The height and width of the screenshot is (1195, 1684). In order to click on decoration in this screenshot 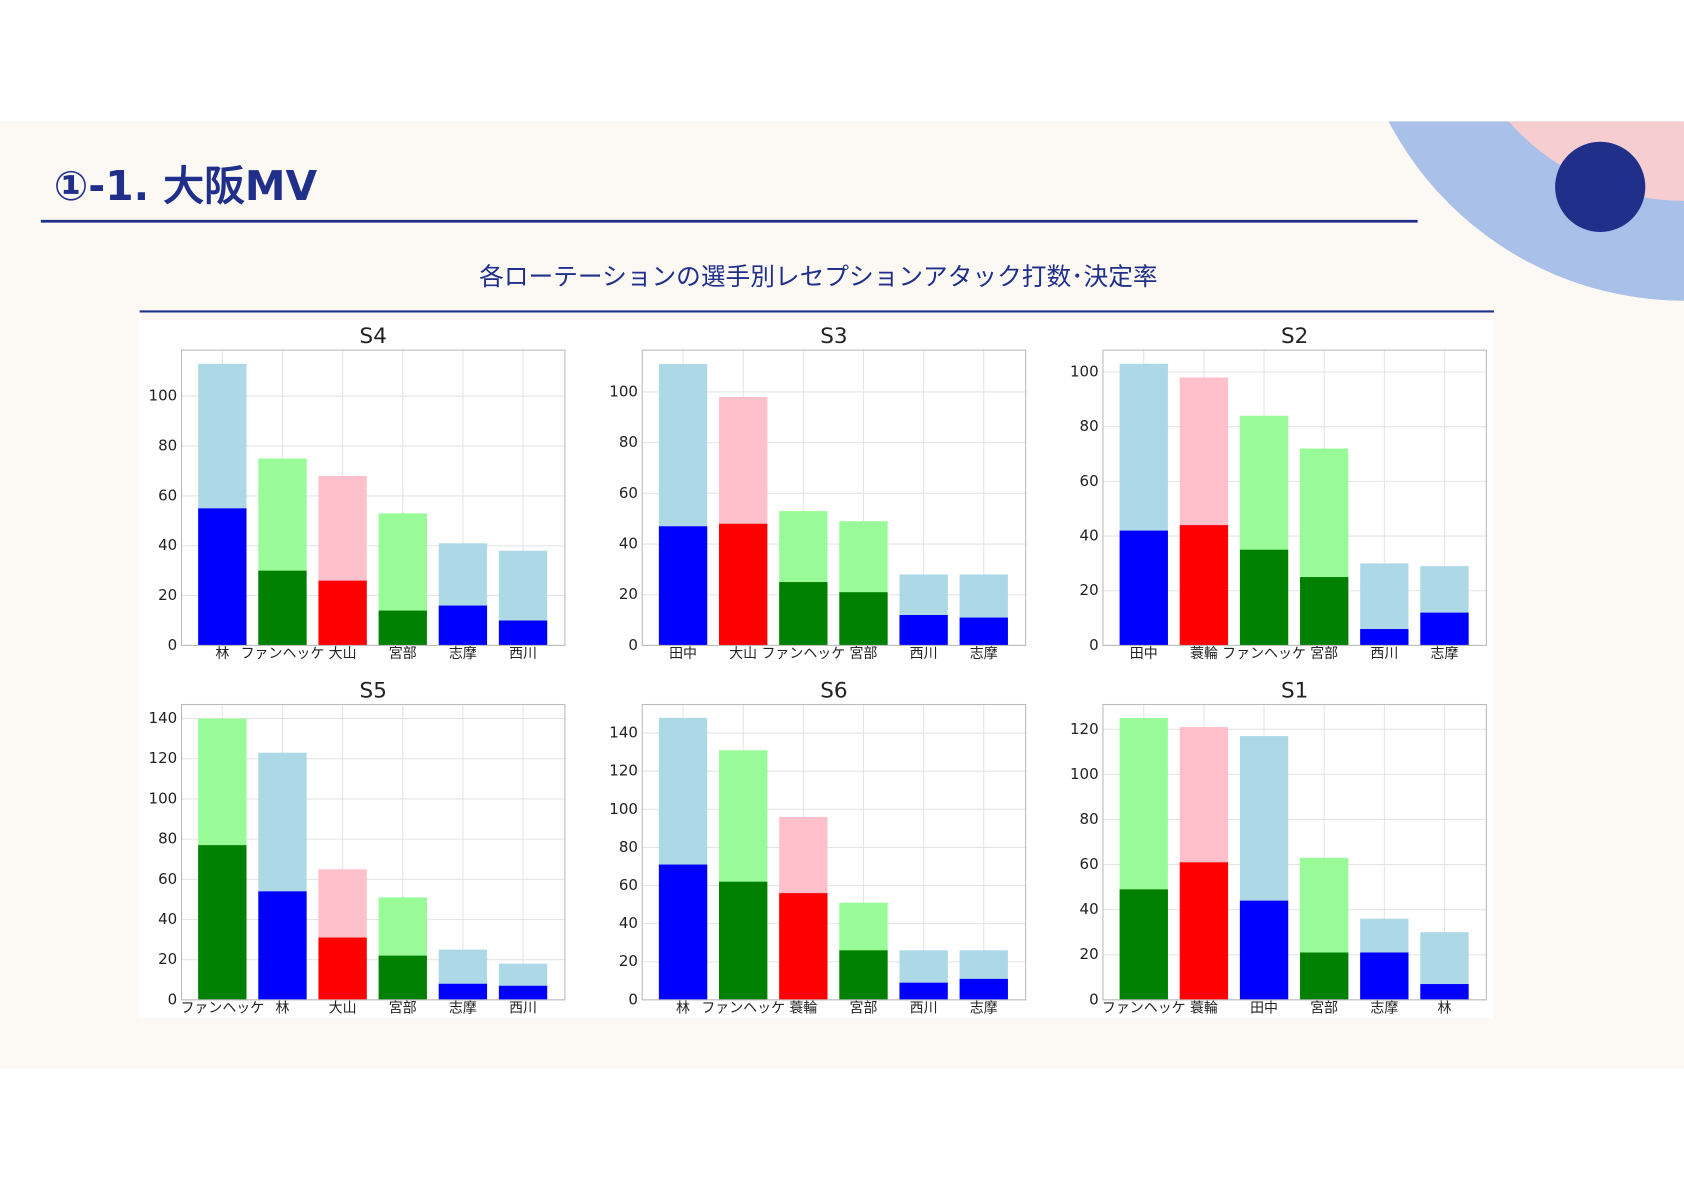, I will do `click(1536, 211)`.